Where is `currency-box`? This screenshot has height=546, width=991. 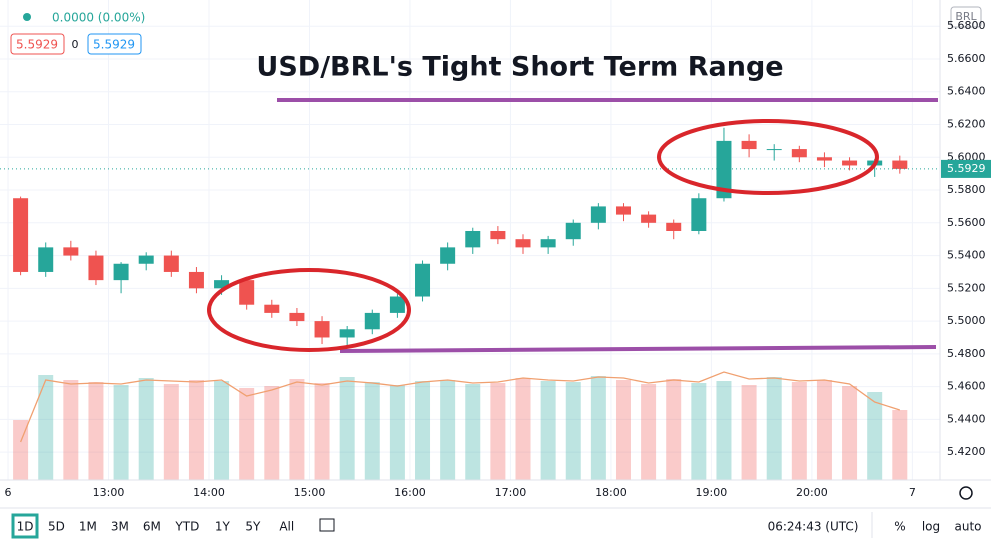
currency-box is located at coordinates (966, 17).